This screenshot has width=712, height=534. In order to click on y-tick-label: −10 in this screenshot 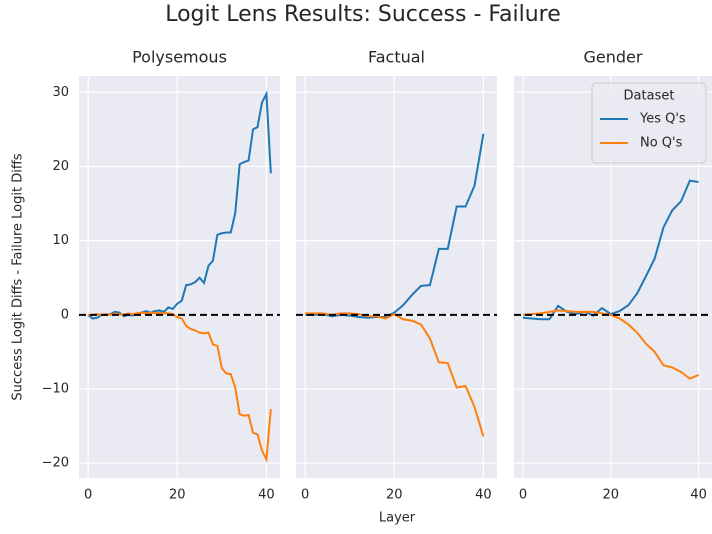, I will do `click(55, 388)`.